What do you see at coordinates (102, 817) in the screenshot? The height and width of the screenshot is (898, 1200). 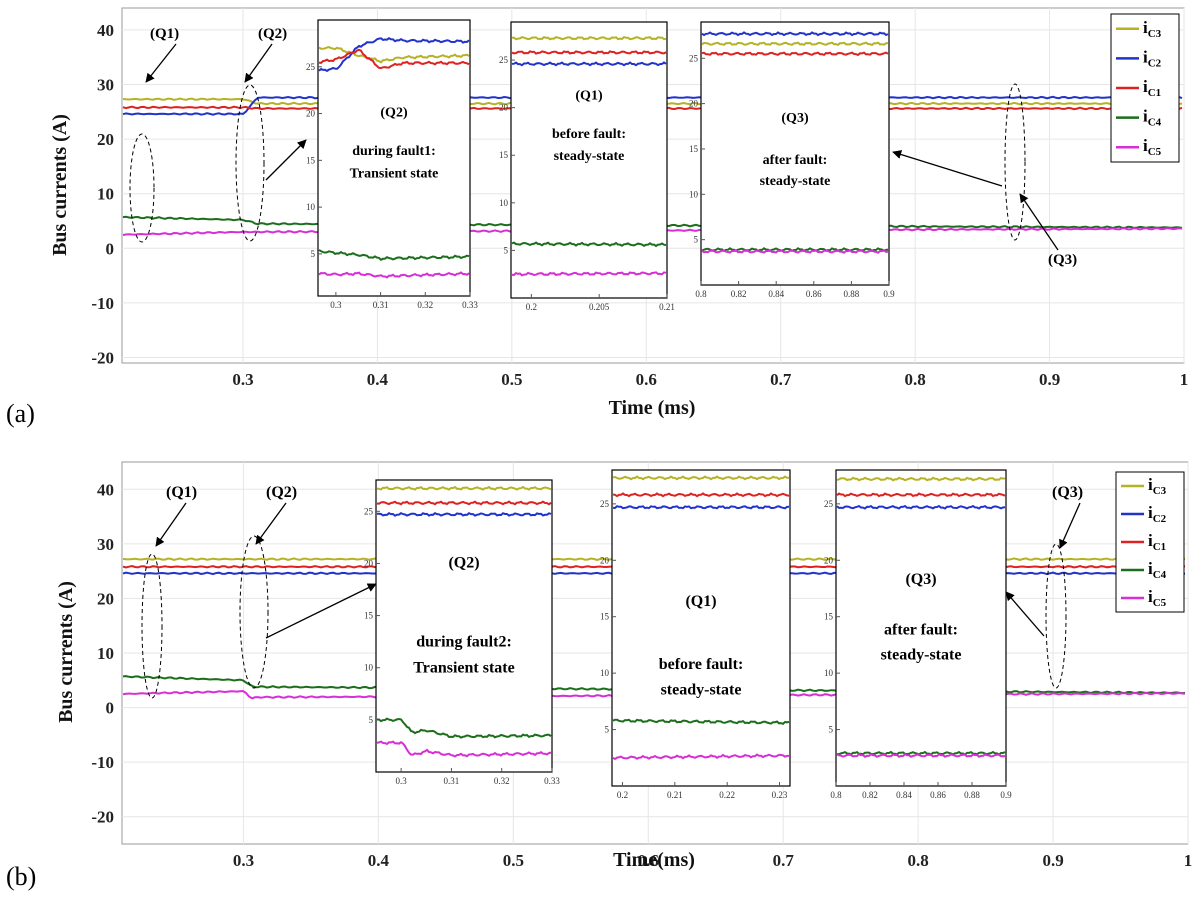 I see `y-tick-label: -20` at bounding box center [102, 817].